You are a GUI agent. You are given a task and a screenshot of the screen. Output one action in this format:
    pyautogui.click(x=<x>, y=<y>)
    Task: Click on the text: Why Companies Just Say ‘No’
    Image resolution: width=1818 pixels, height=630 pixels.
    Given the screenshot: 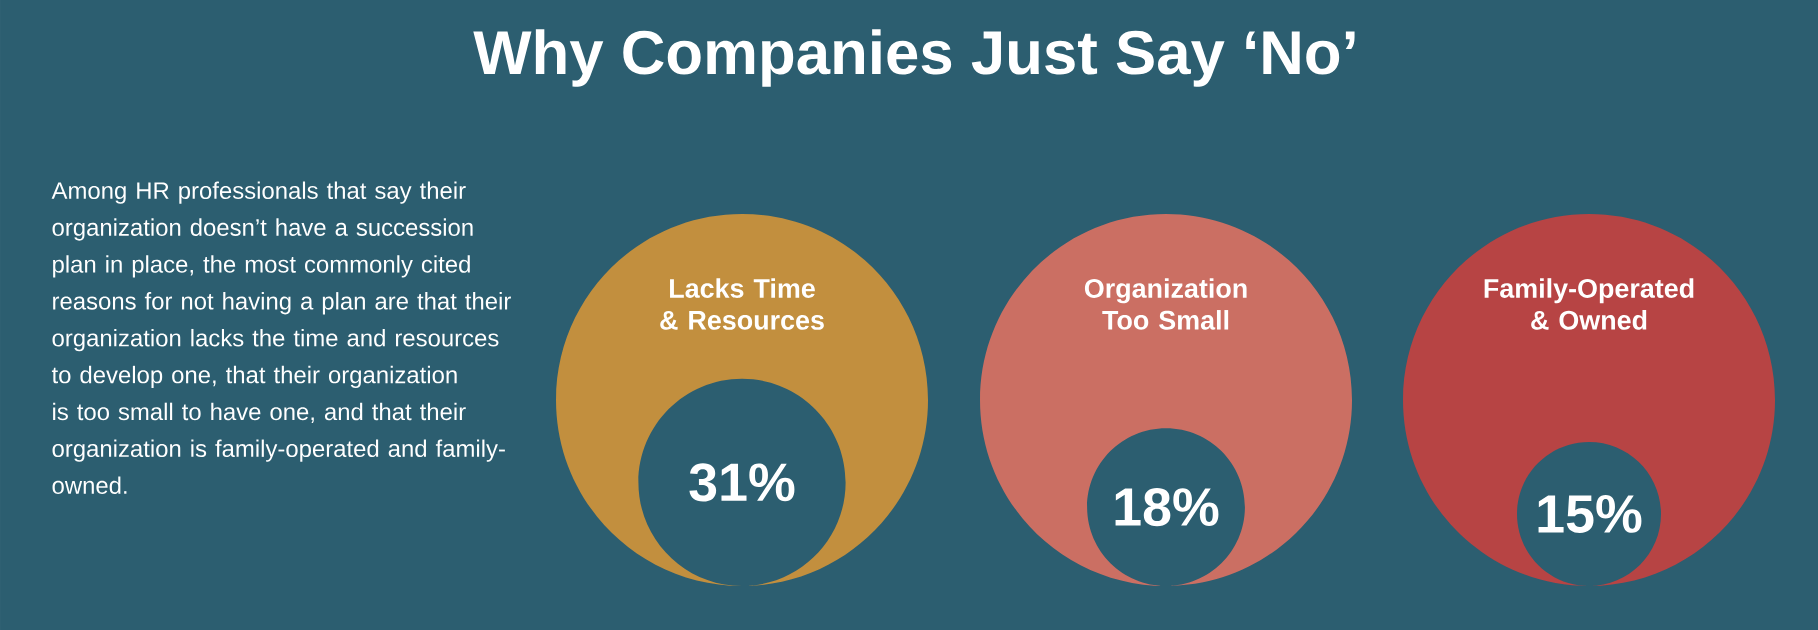 What is the action you would take?
    pyautogui.click(x=914, y=58)
    